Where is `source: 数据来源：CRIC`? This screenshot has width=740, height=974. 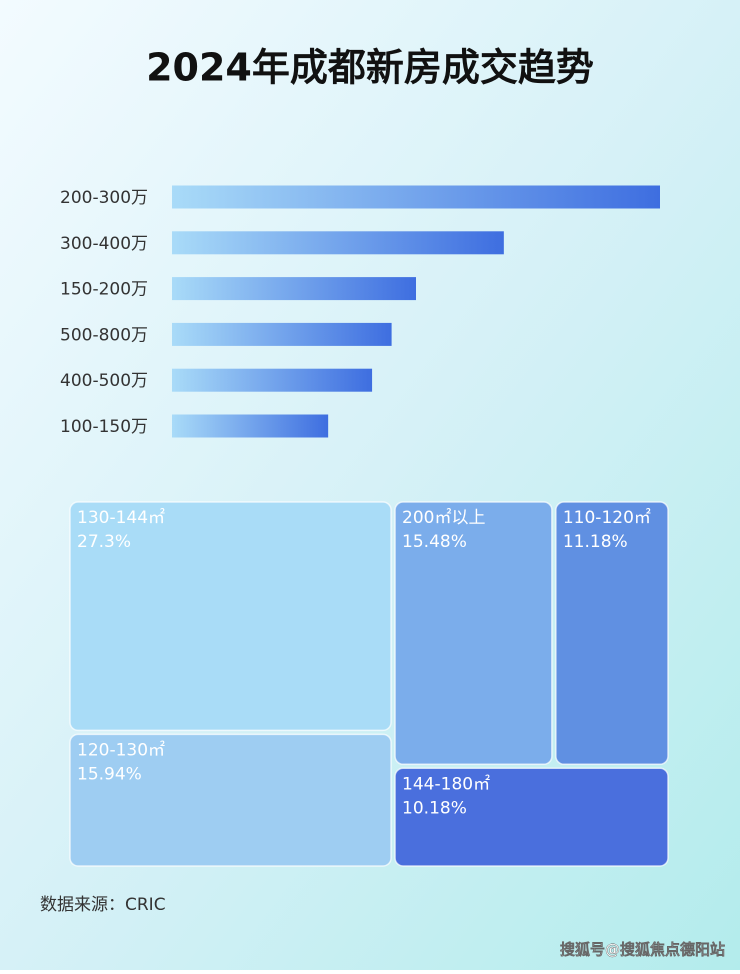
source: 数据来源：CRIC is located at coordinates (103, 905).